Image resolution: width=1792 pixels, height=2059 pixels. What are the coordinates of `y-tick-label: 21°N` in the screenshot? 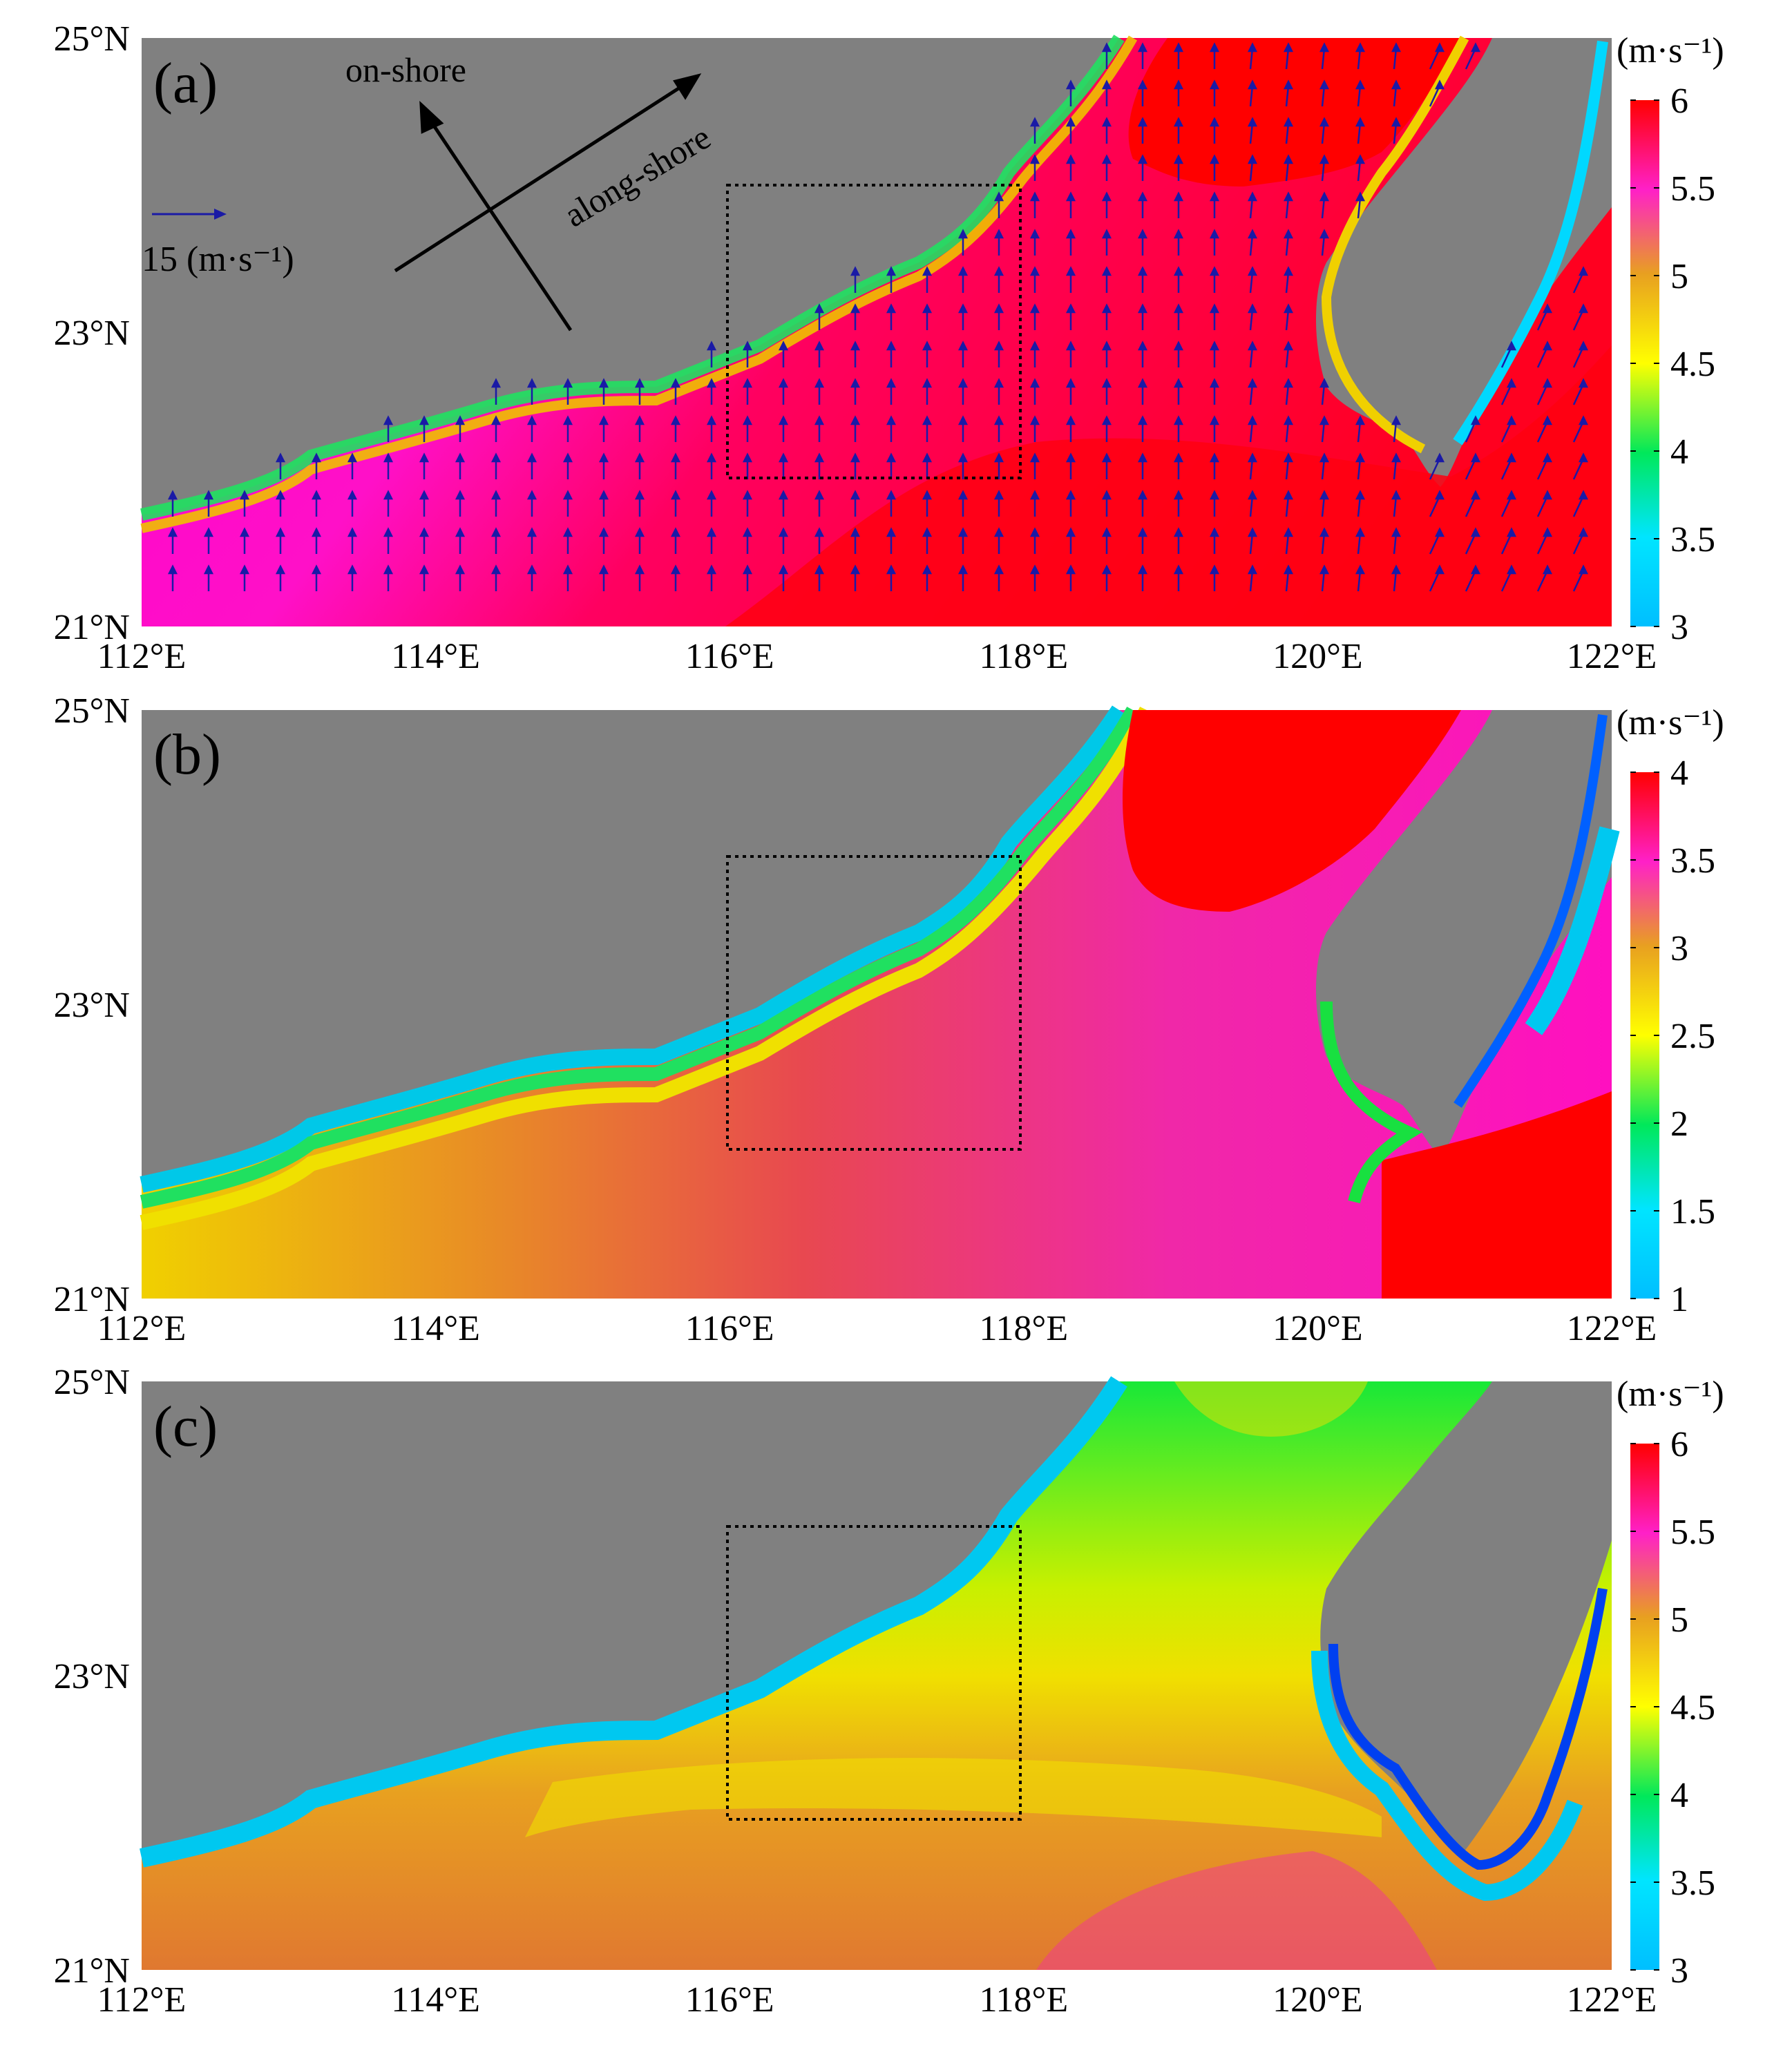 It's located at (92, 1299).